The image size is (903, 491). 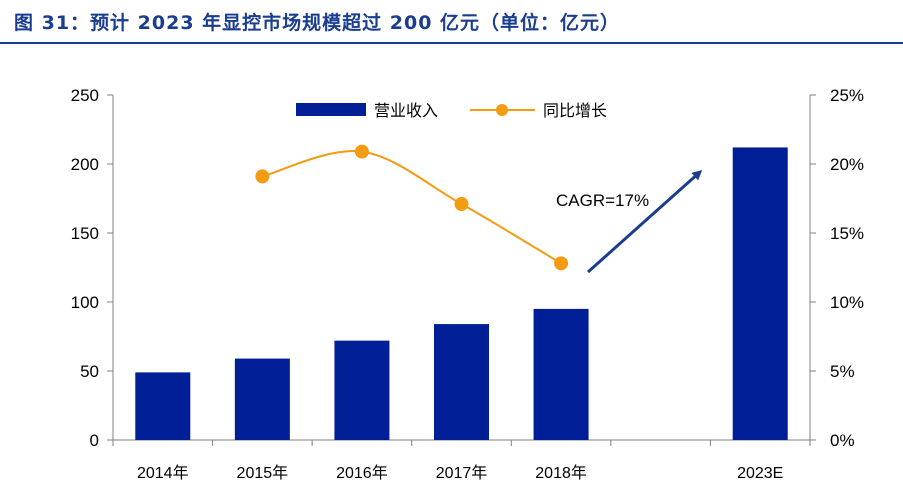 I want to click on figure-title: 图 31：预计 2023 年显控市场规模超过 200 亿元（单位：亿元）, so click(x=317, y=23).